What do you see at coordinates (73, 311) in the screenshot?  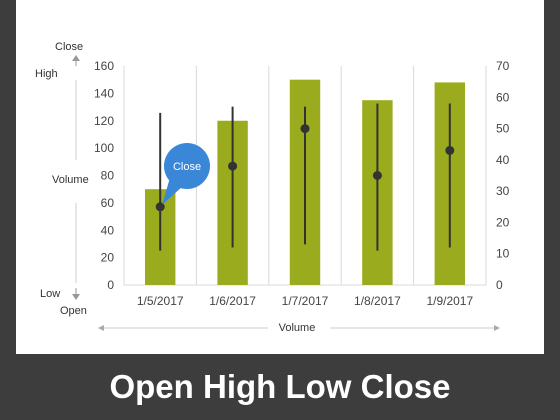 I see `legend-open-label: Open` at bounding box center [73, 311].